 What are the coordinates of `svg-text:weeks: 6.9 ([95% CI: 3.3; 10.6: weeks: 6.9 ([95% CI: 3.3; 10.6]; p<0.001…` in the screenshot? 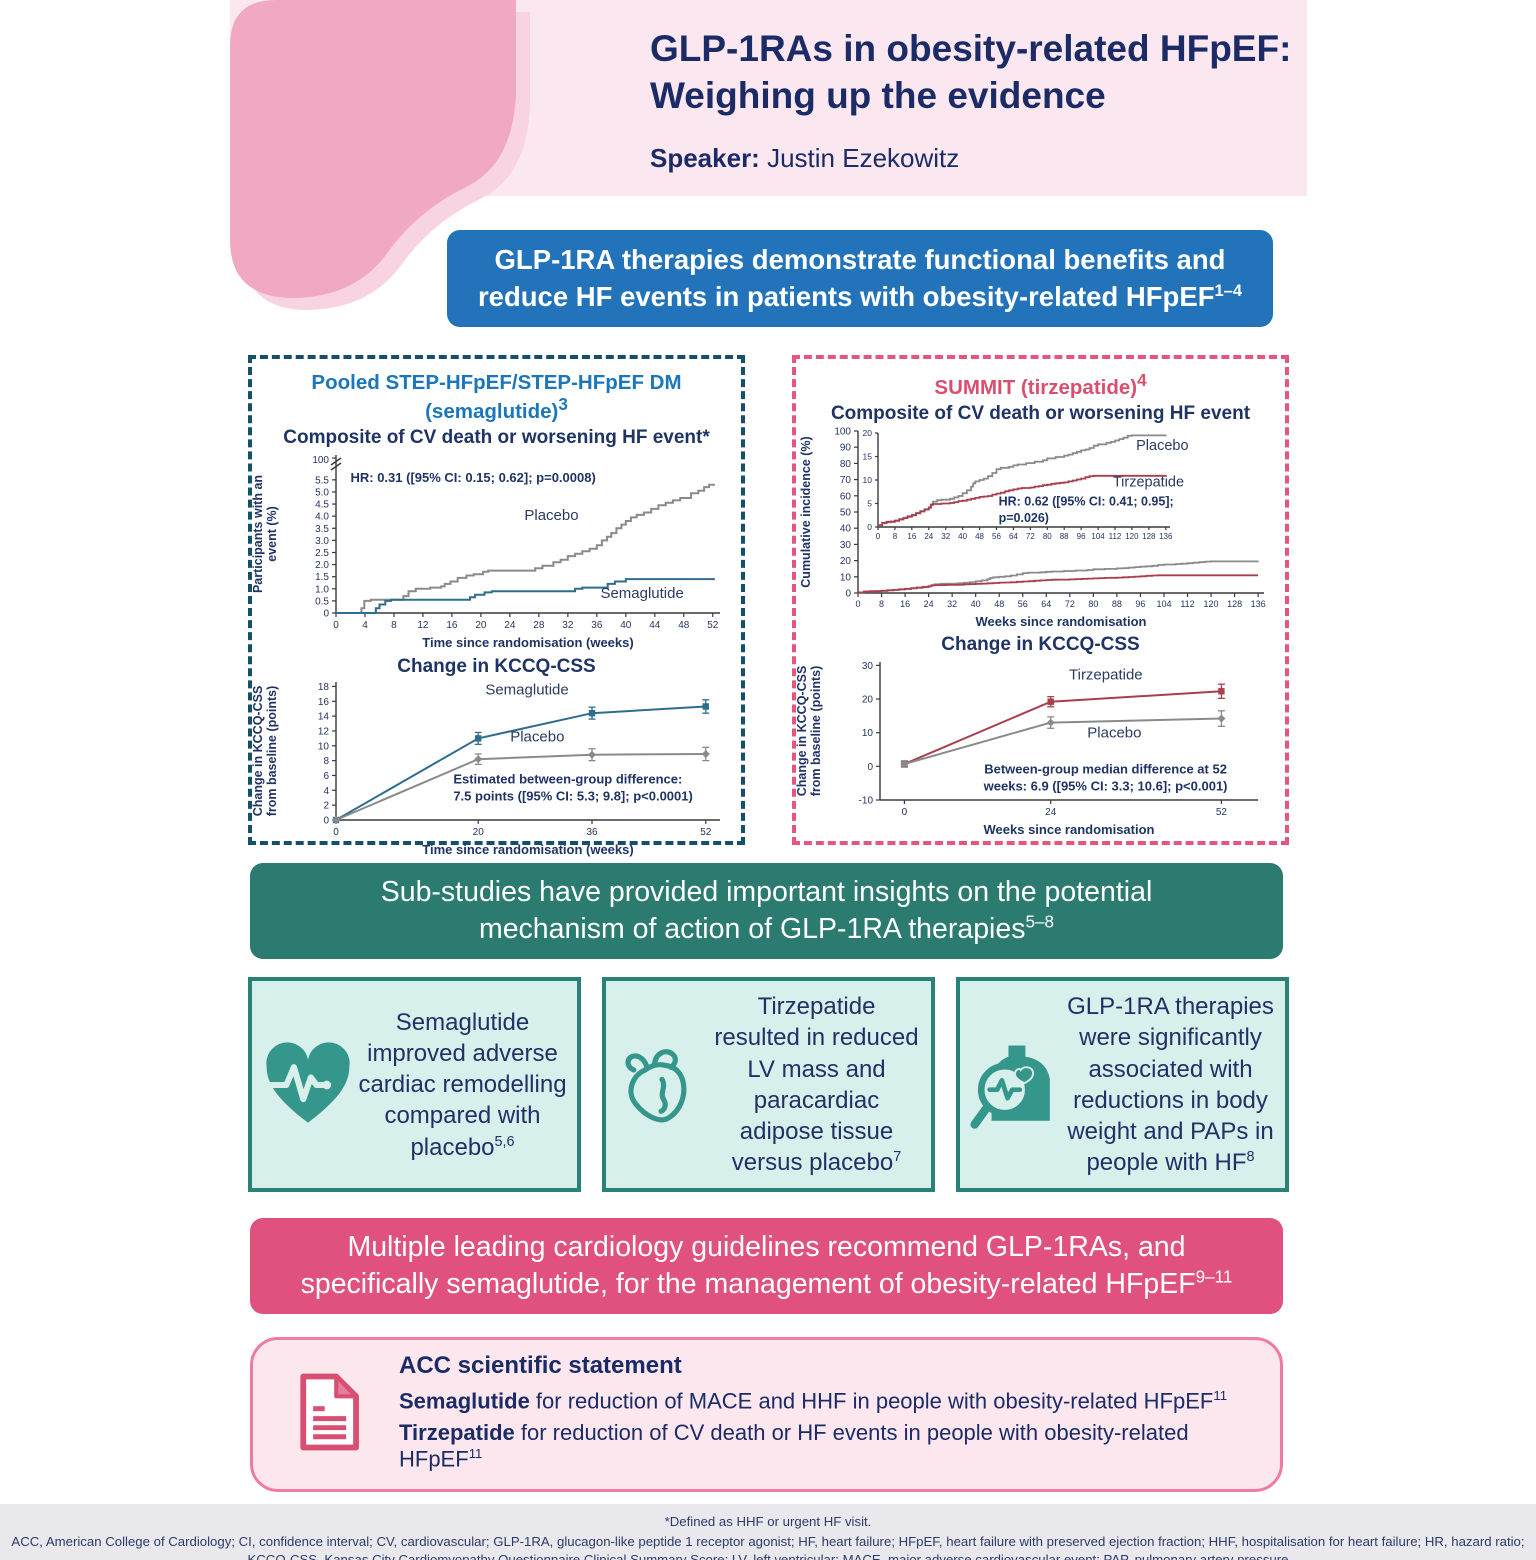 It's located at (1105, 786).